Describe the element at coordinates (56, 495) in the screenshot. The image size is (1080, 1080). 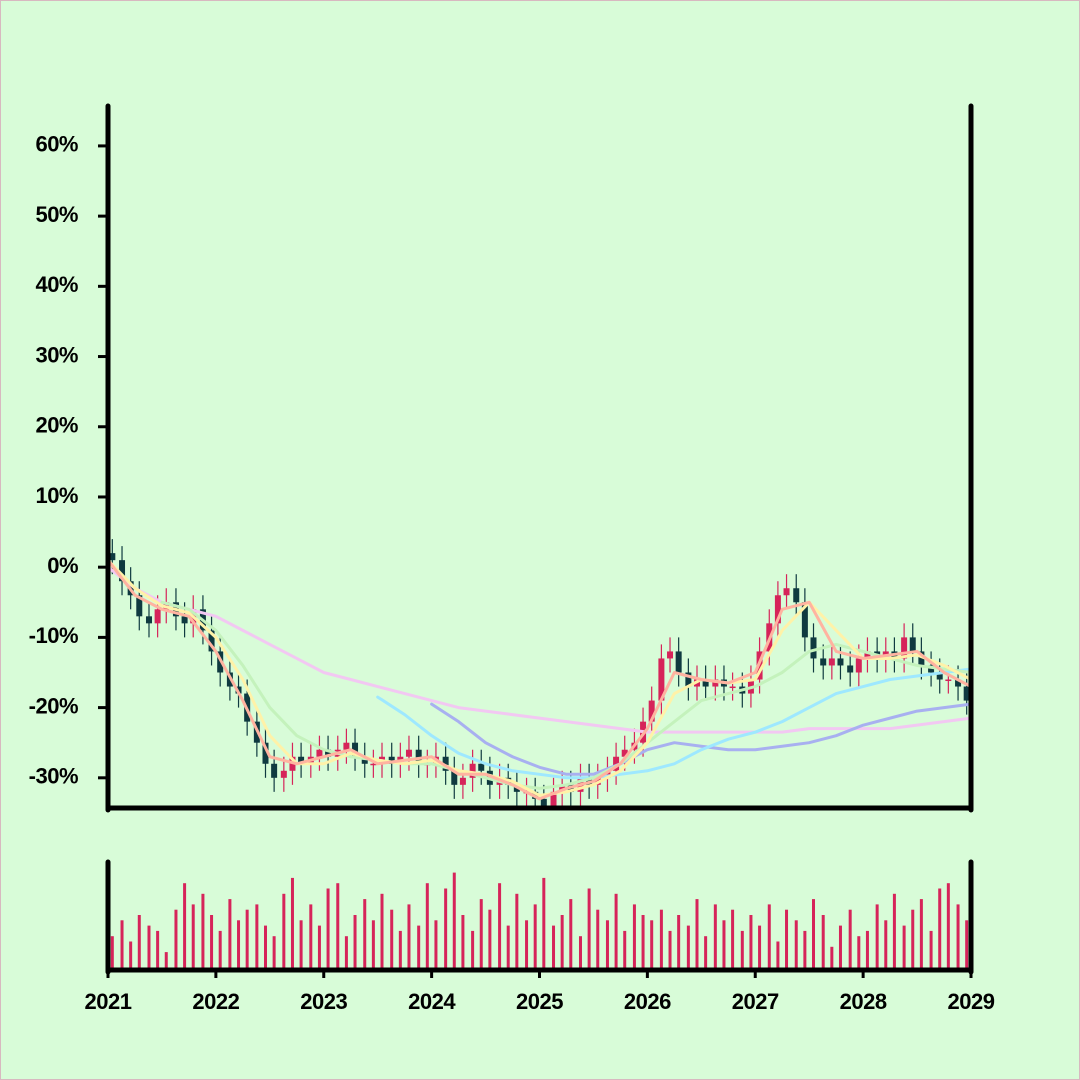
I see `y-tick-label: 10%` at that location.